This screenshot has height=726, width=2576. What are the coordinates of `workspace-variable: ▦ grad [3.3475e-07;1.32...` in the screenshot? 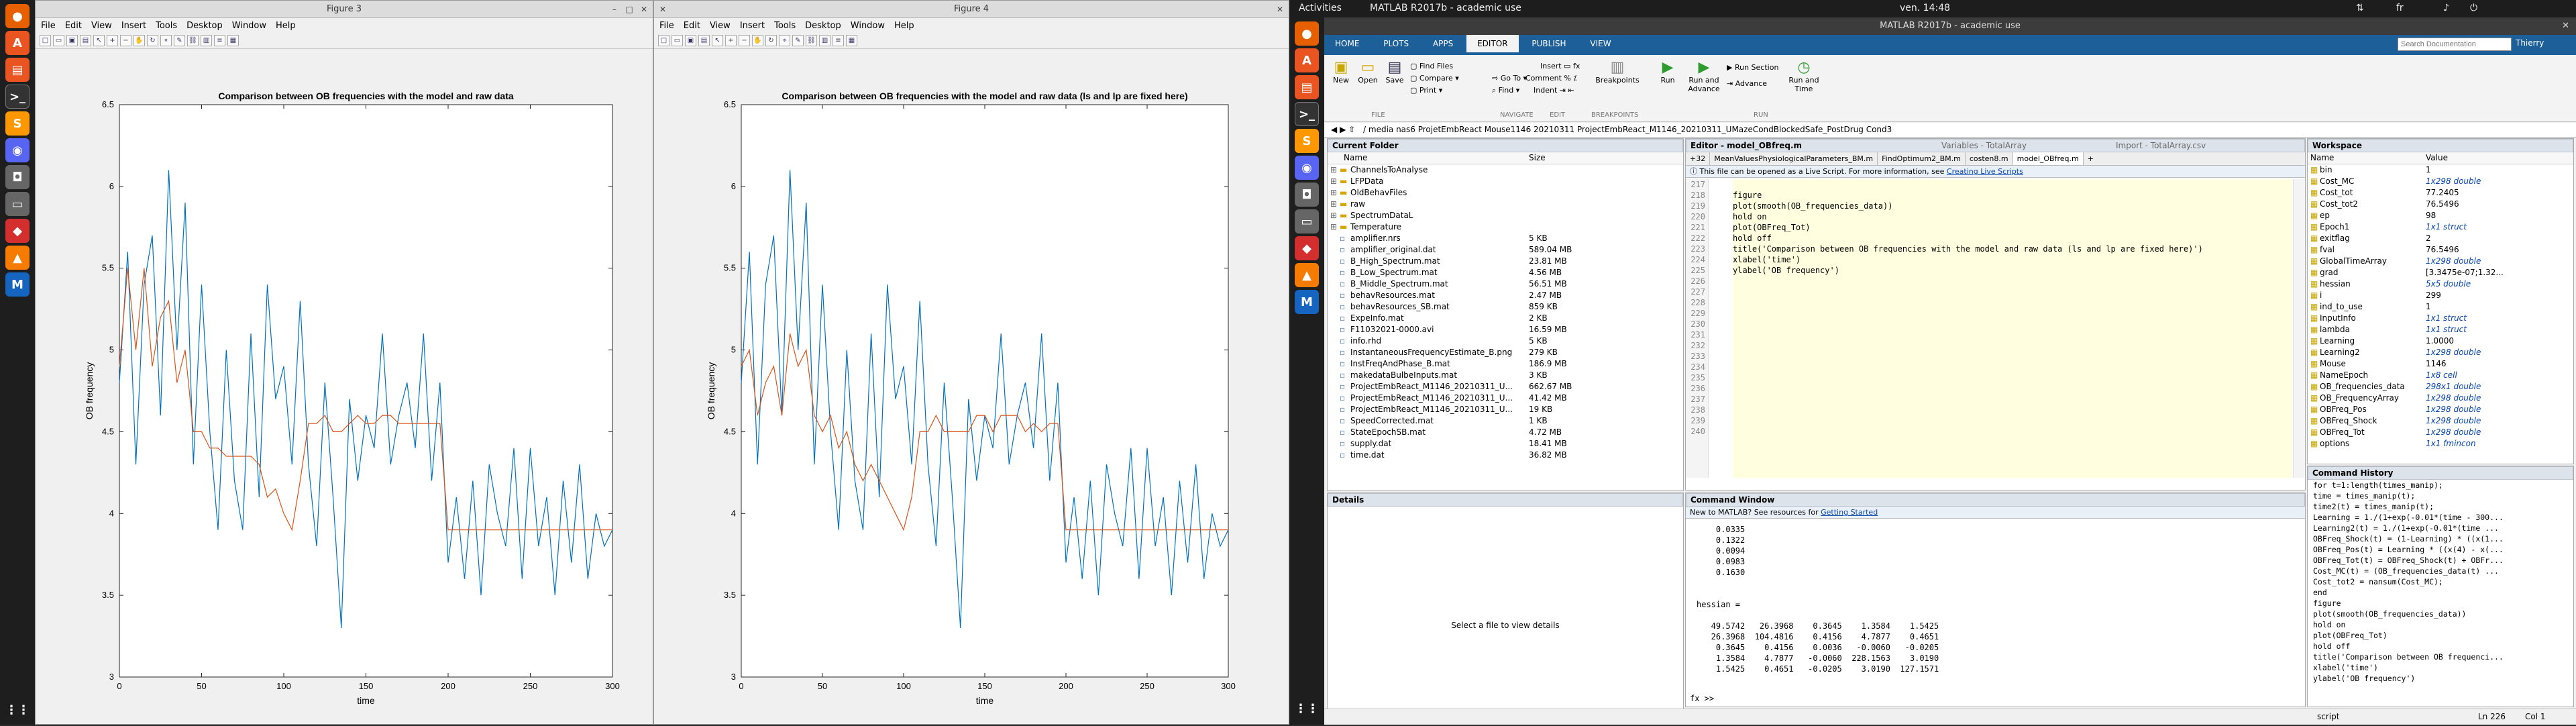 It's located at (2440, 272).